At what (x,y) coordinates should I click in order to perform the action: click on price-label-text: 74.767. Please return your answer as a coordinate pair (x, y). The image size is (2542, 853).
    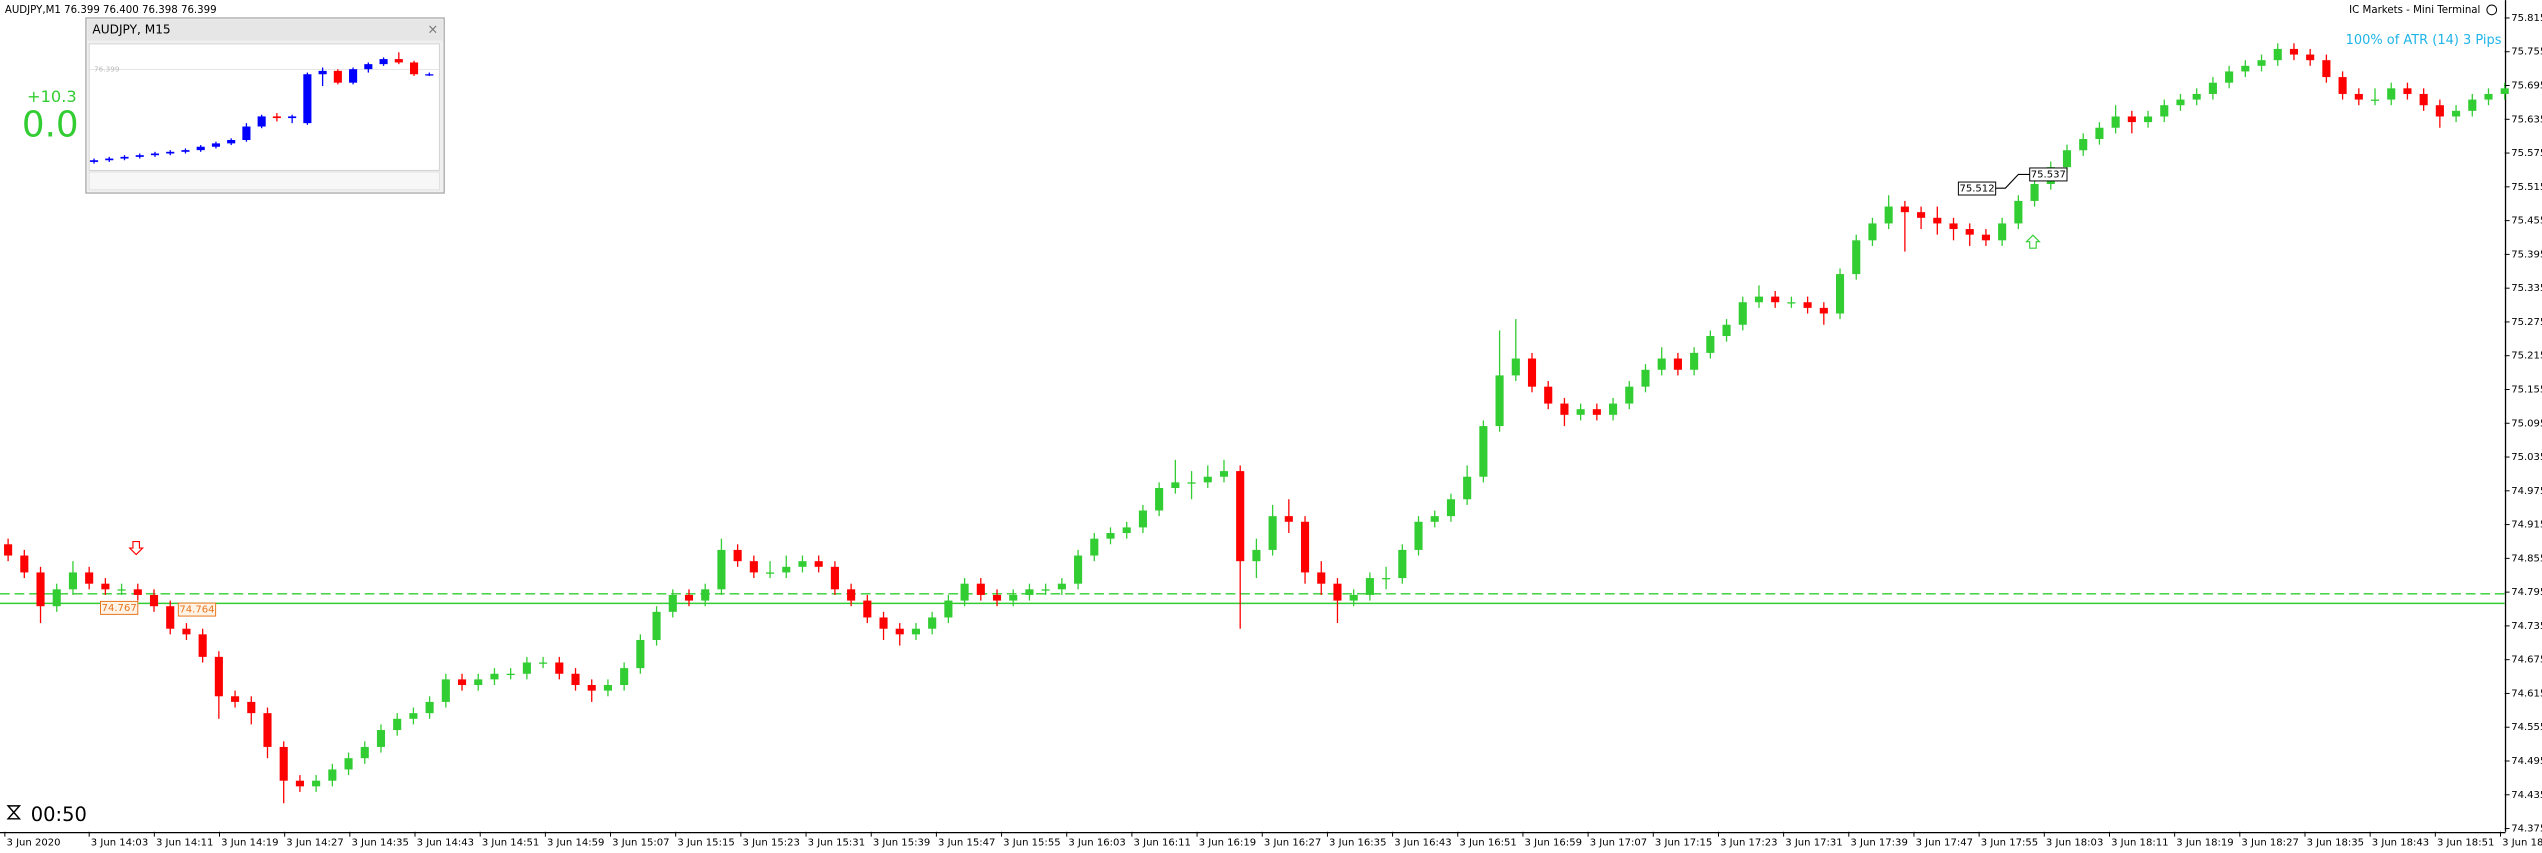
    Looking at the image, I should click on (119, 608).